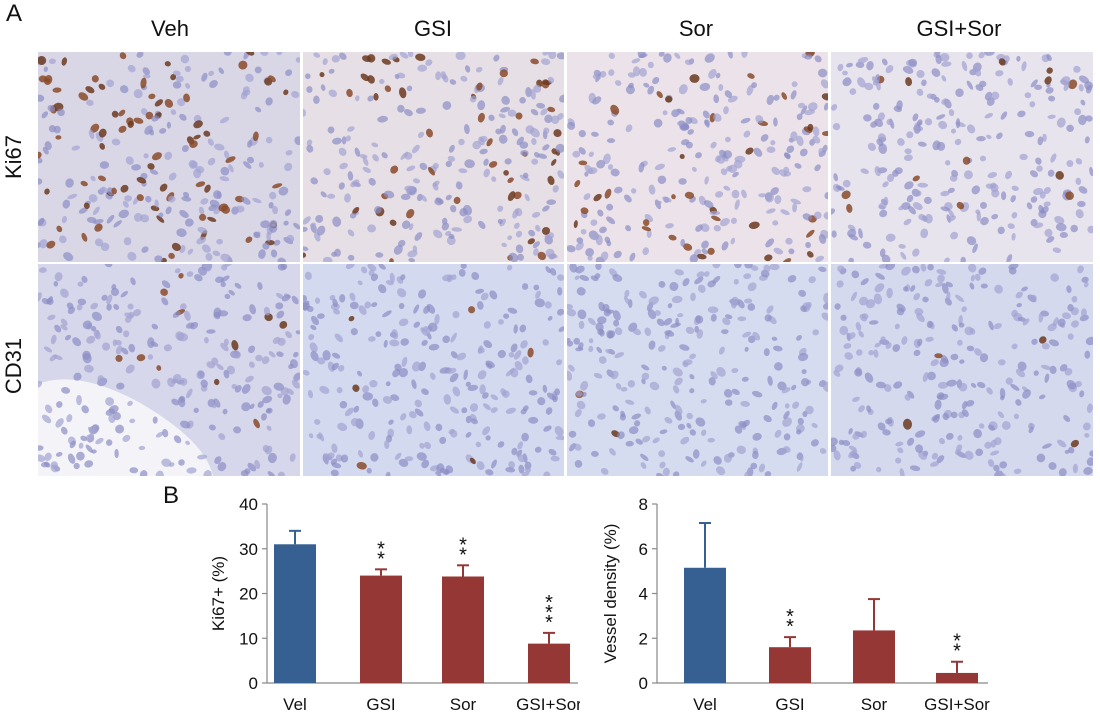  What do you see at coordinates (13, 157) in the screenshot?
I see `row-label-ki67: Ki67` at bounding box center [13, 157].